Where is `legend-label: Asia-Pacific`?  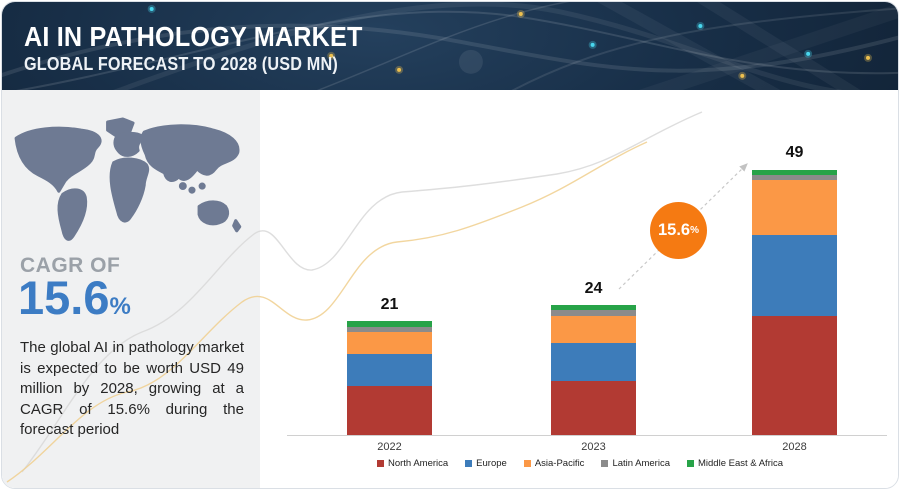 legend-label: Asia-Pacific is located at coordinates (559, 463).